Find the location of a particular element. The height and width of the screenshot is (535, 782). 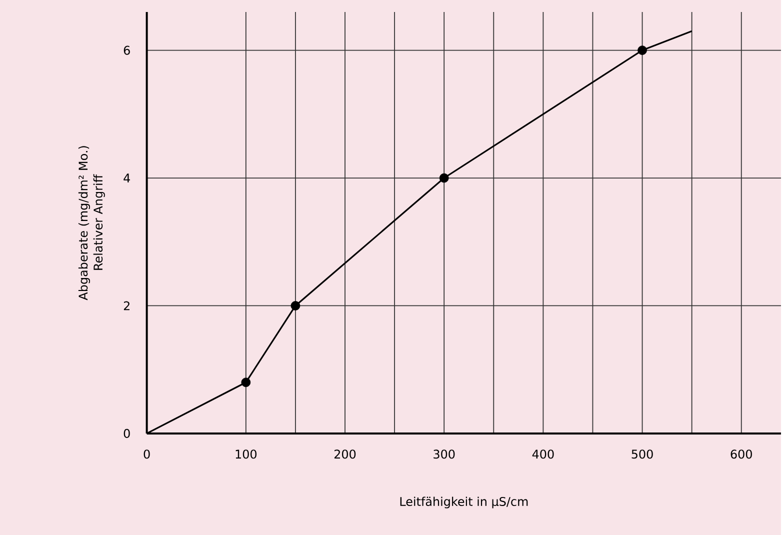

x-axis-title: Leitfähigkeit in µS/cm is located at coordinates (464, 502).